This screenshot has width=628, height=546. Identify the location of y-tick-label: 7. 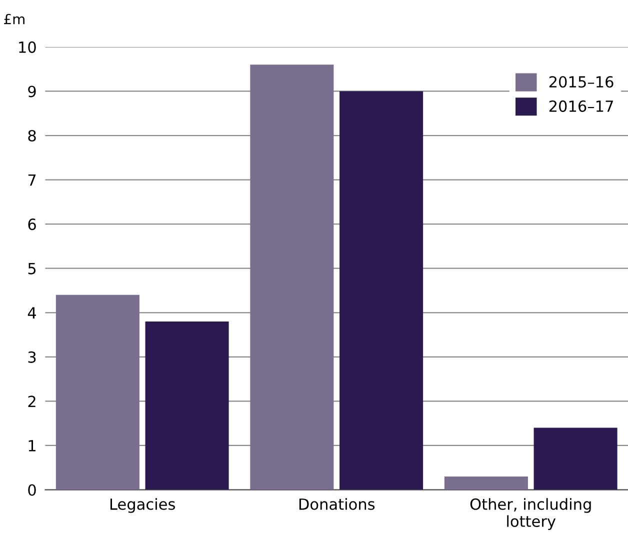
(32, 180).